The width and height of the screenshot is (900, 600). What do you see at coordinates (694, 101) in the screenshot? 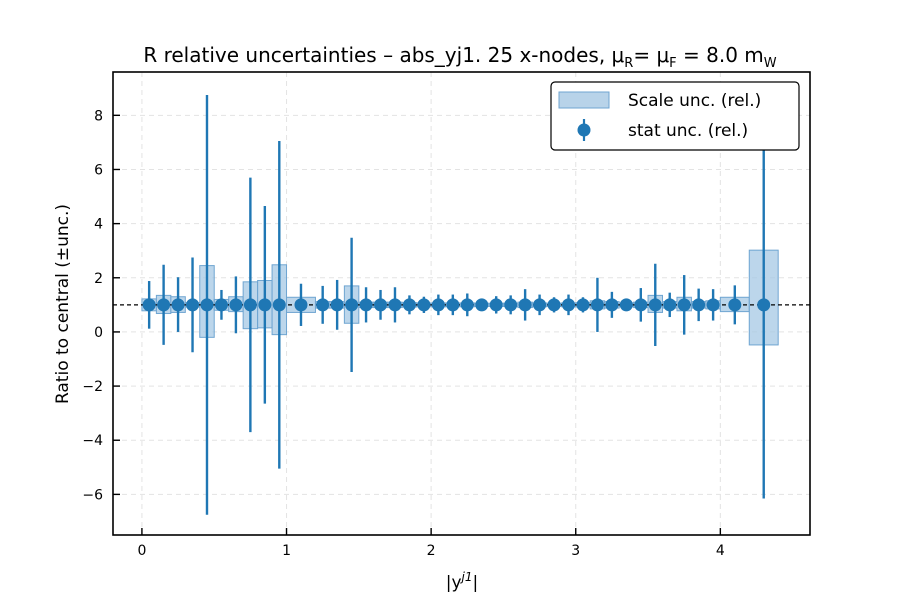
I see `legend-label-scale: Scale unc. (rel.)` at bounding box center [694, 101].